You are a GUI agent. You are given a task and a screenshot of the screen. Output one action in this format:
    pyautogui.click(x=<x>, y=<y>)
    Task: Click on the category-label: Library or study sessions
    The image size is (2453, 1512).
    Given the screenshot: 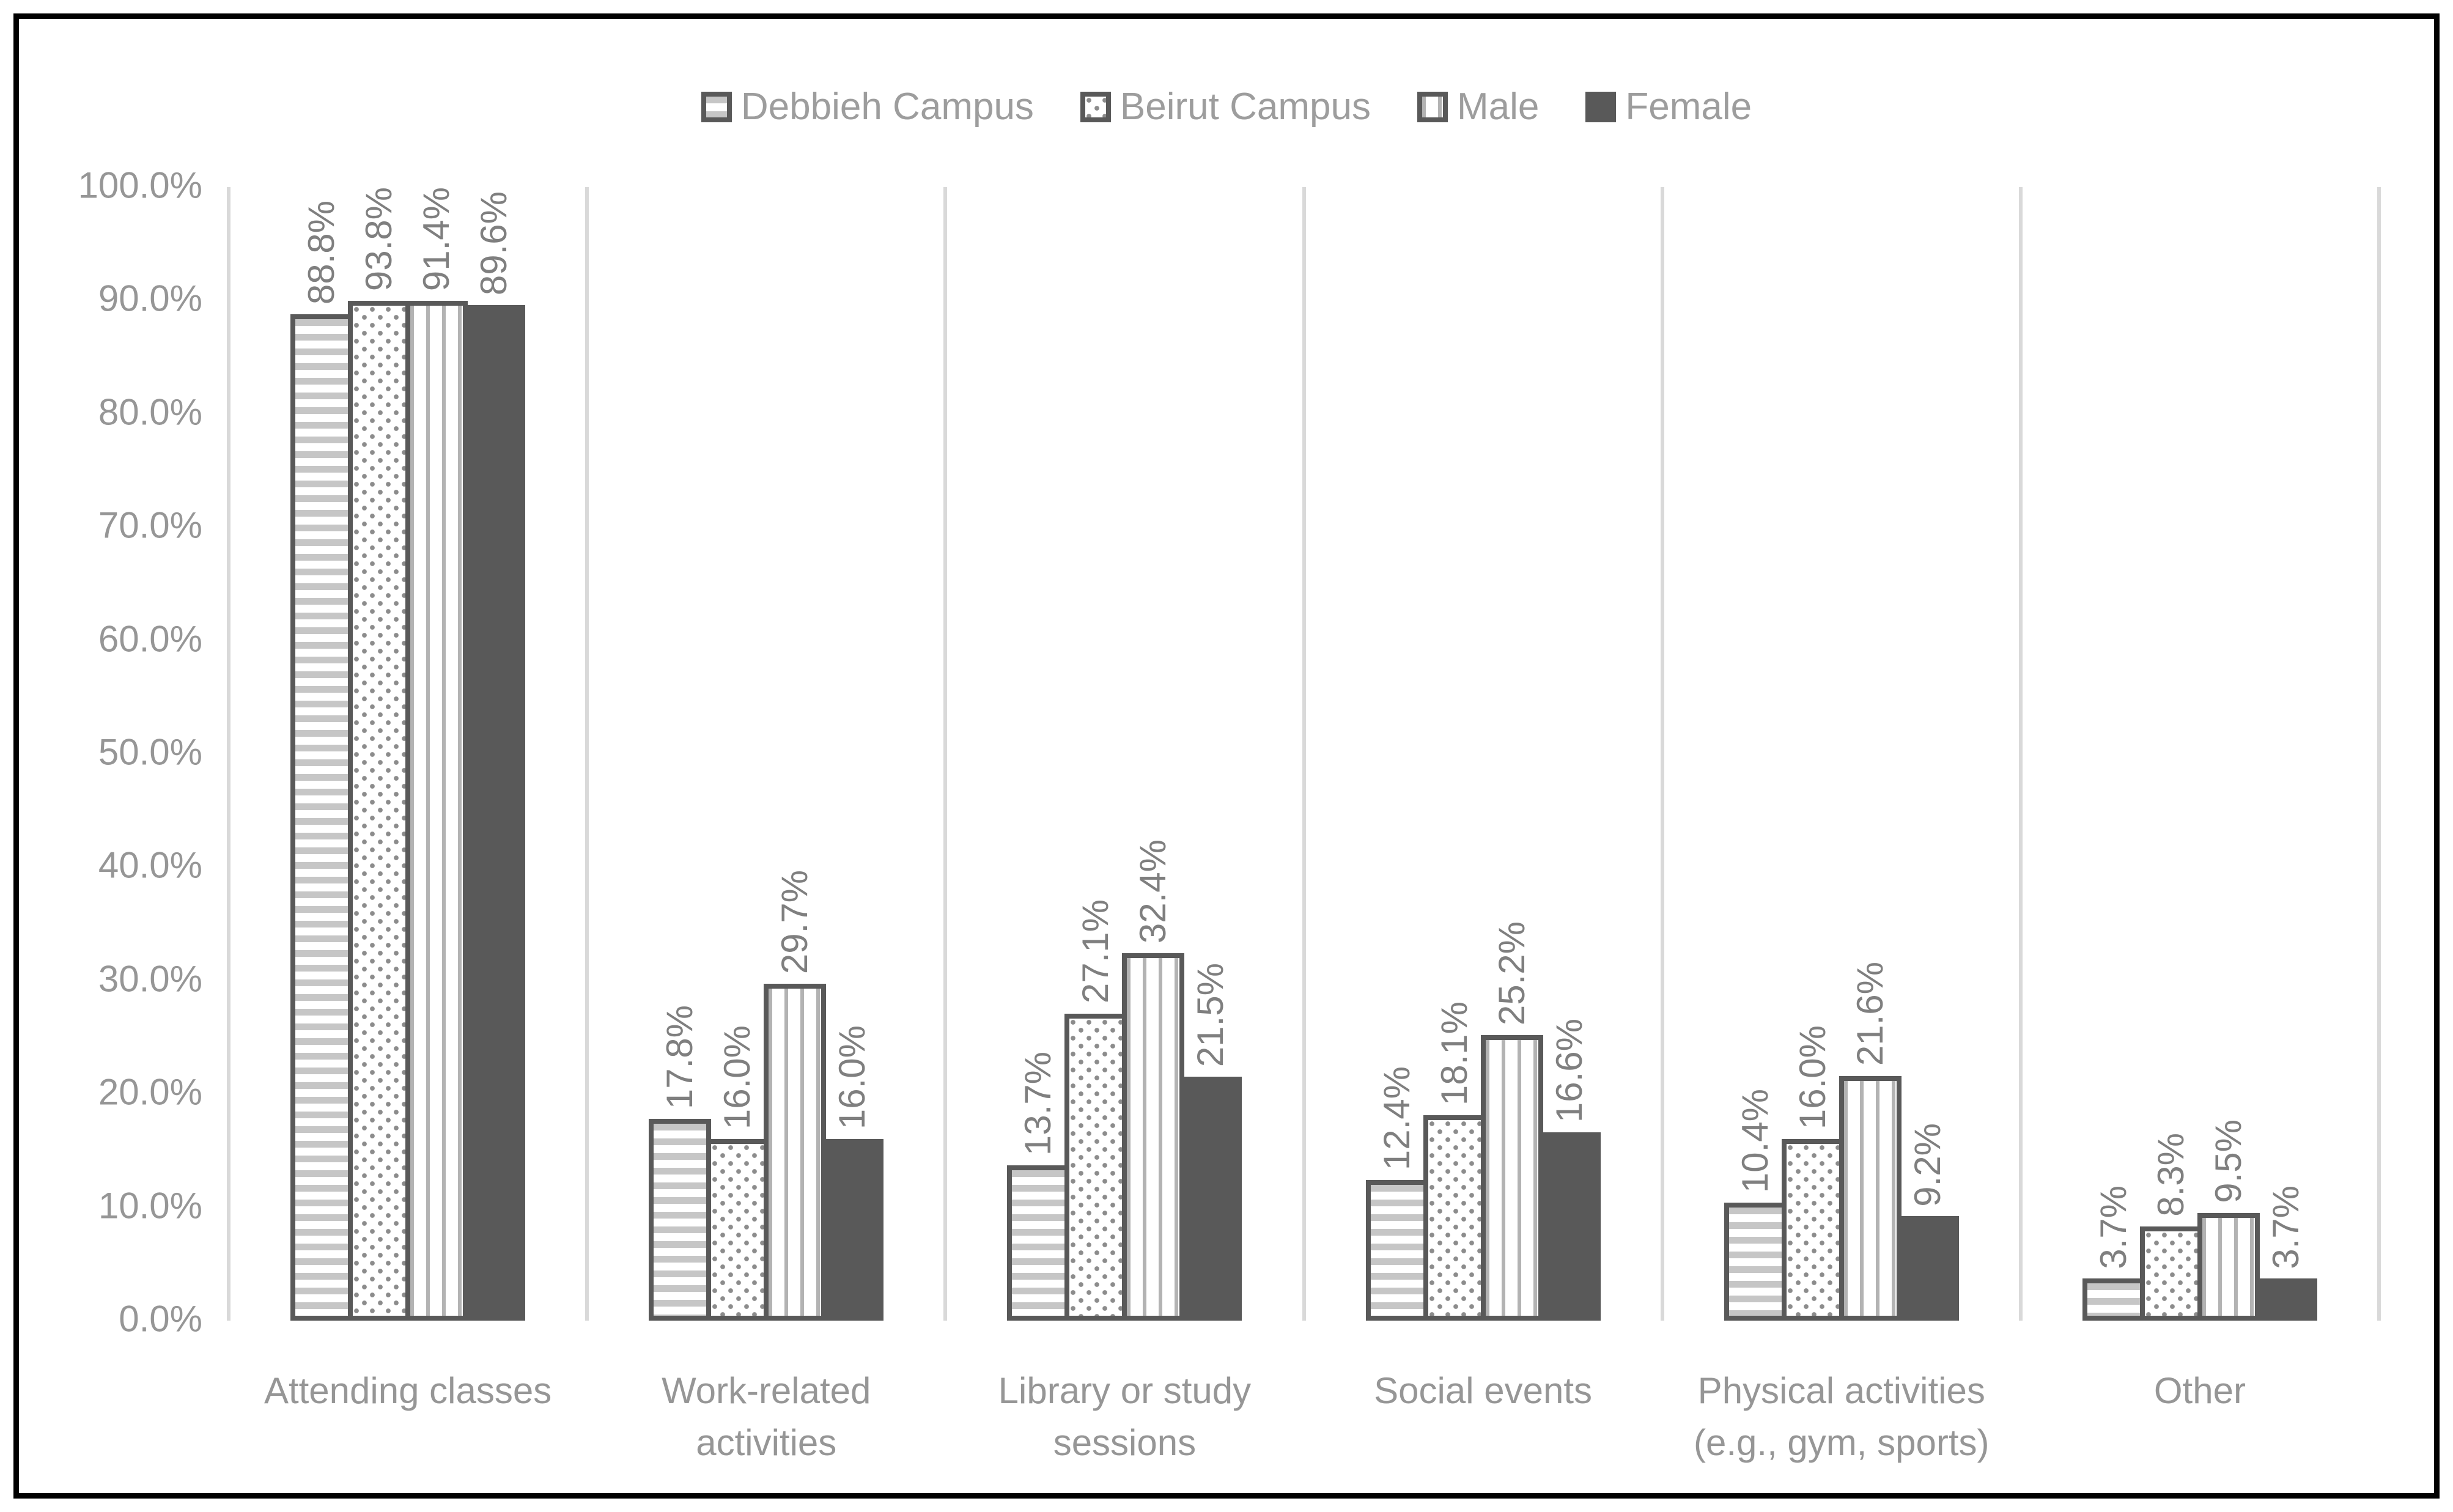 What is the action you would take?
    pyautogui.click(x=1125, y=1417)
    